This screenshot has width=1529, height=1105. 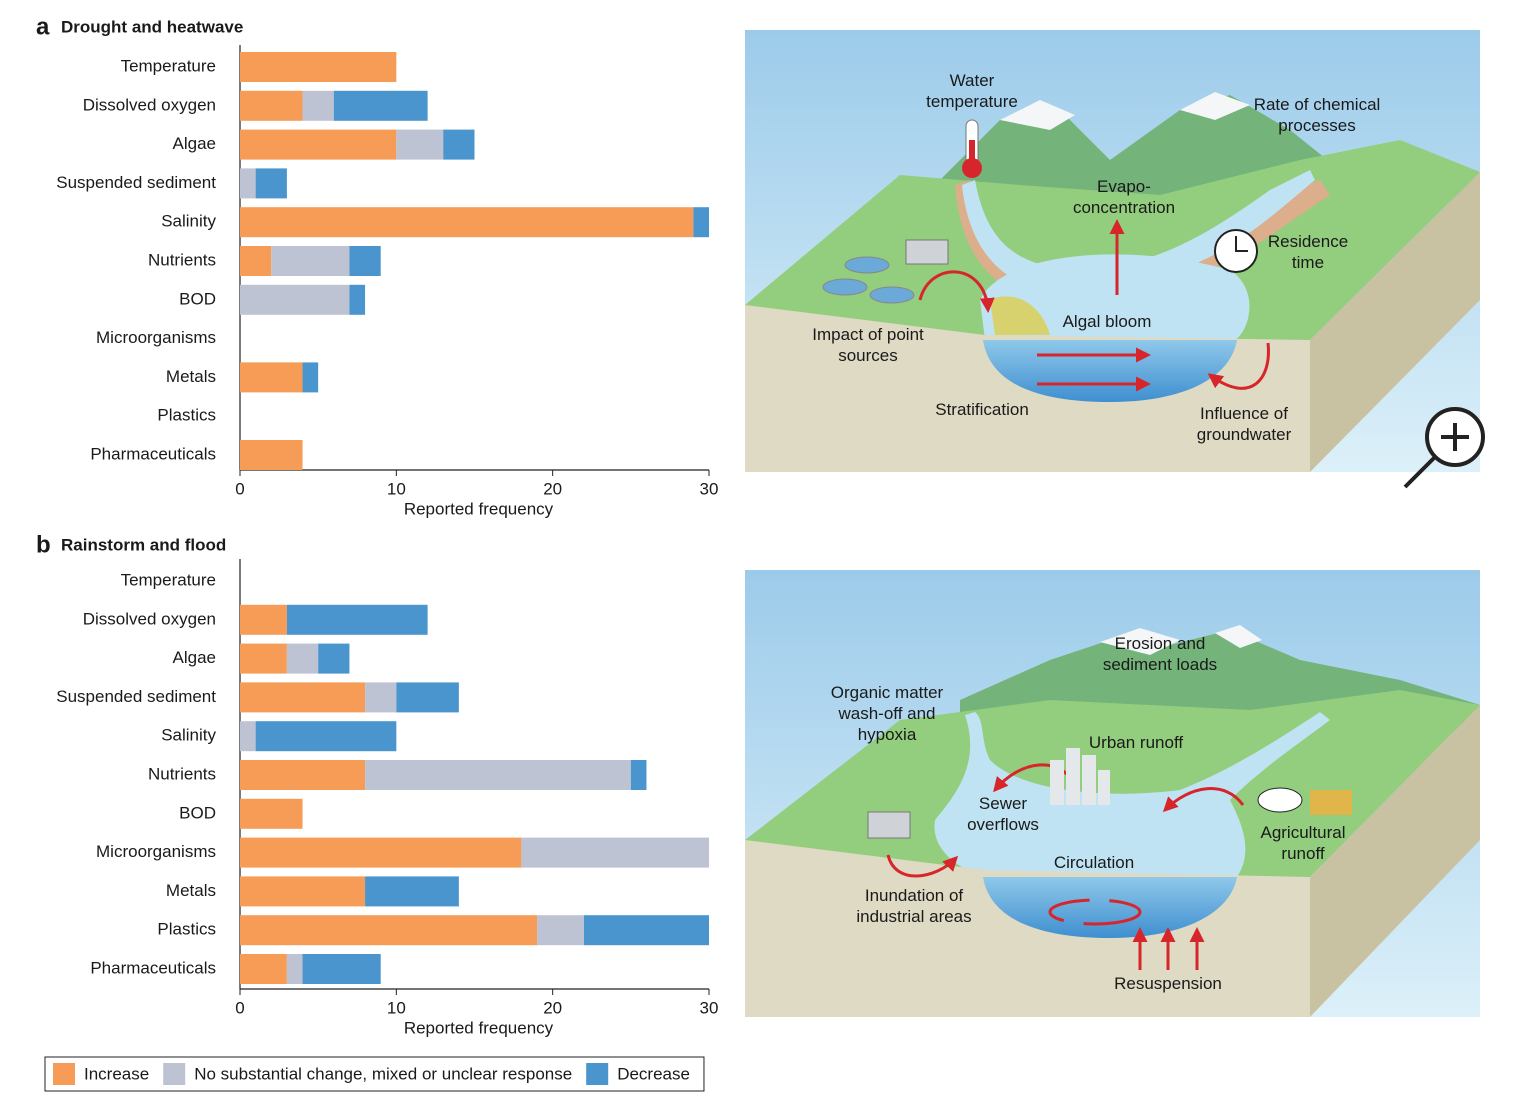 I want to click on tank, so click(x=845, y=287).